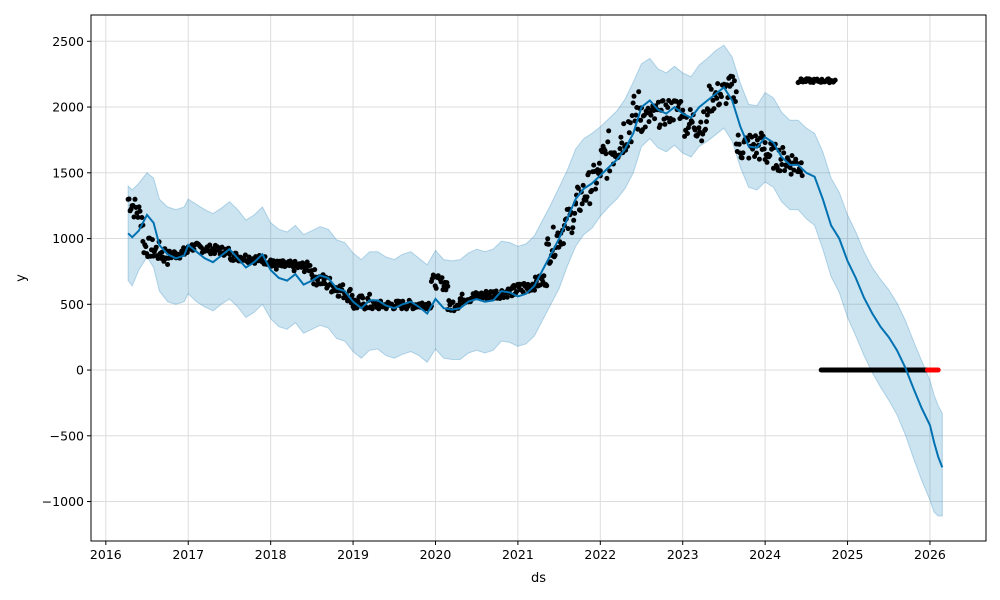  What do you see at coordinates (66, 271) in the screenshot?
I see `y-axis-ticks: −1000 −500 0 500 1000 1500 2000 2500` at bounding box center [66, 271].